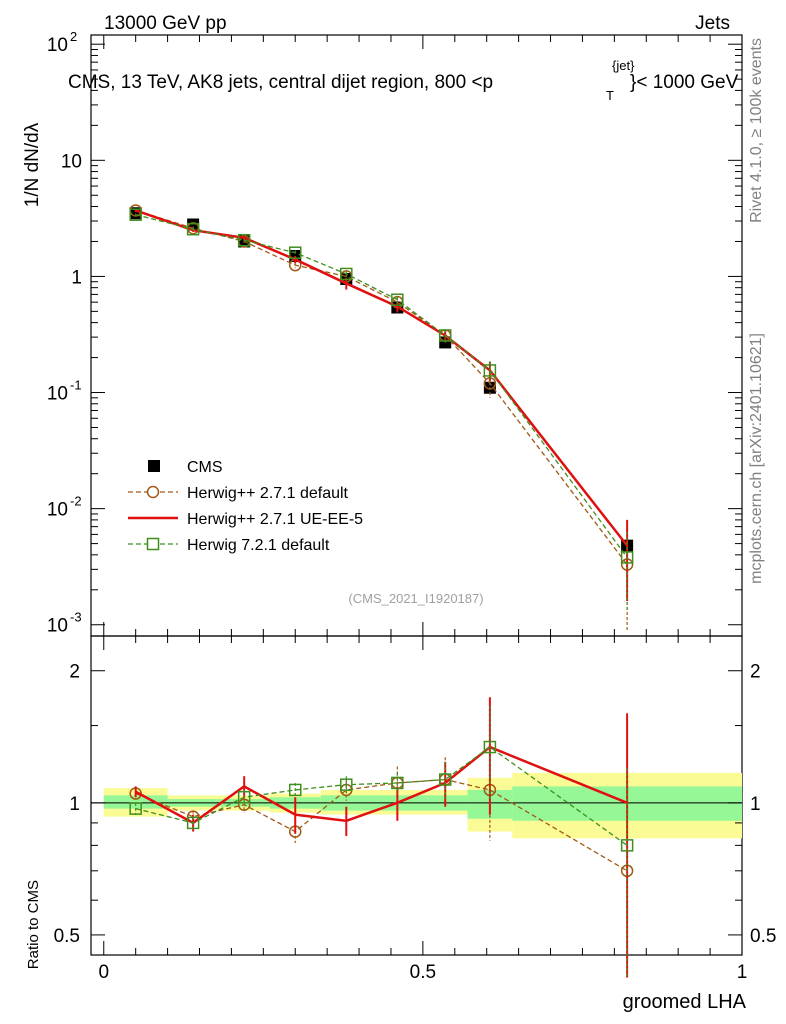  I want to click on y-tick-exponent: 2, so click(73, 36).